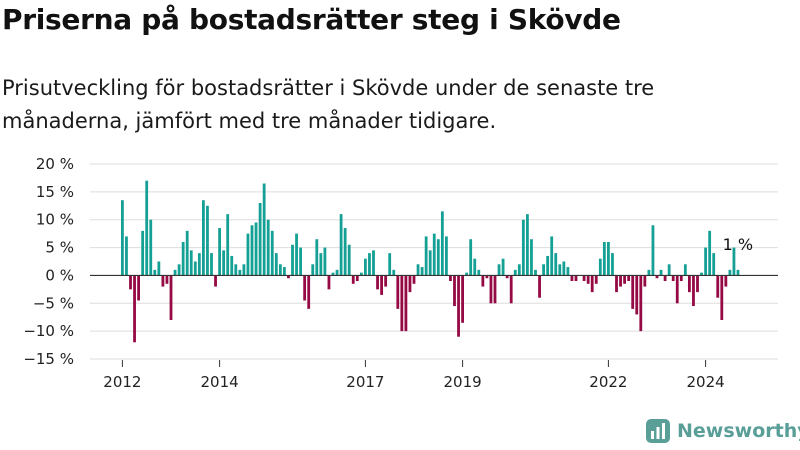  What do you see at coordinates (55, 192) in the screenshot?
I see `y-tick-label: 15 %` at bounding box center [55, 192].